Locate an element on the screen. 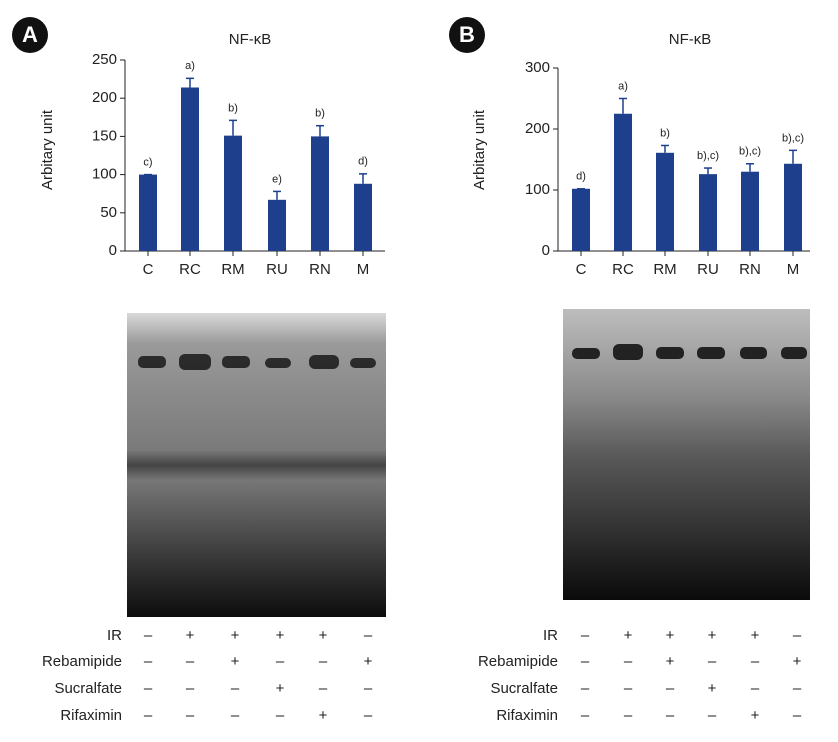 Image resolution: width=838 pixels, height=742 pixels. panel-label: B is located at coordinates (467, 34).